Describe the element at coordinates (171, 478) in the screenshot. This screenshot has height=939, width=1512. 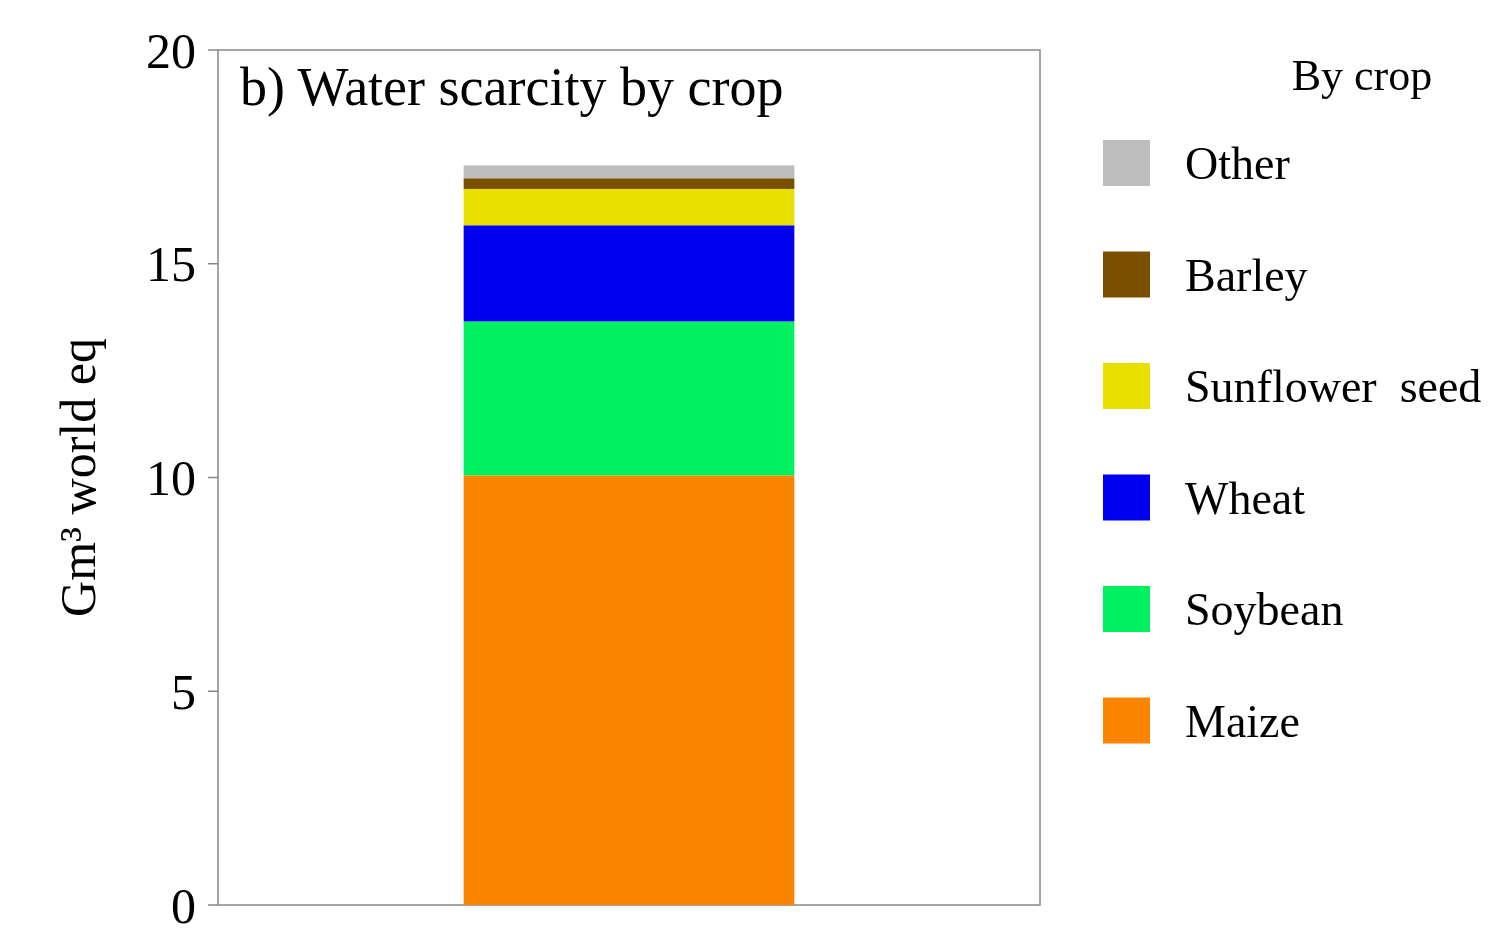
I see `y-tick-label: 10` at that location.